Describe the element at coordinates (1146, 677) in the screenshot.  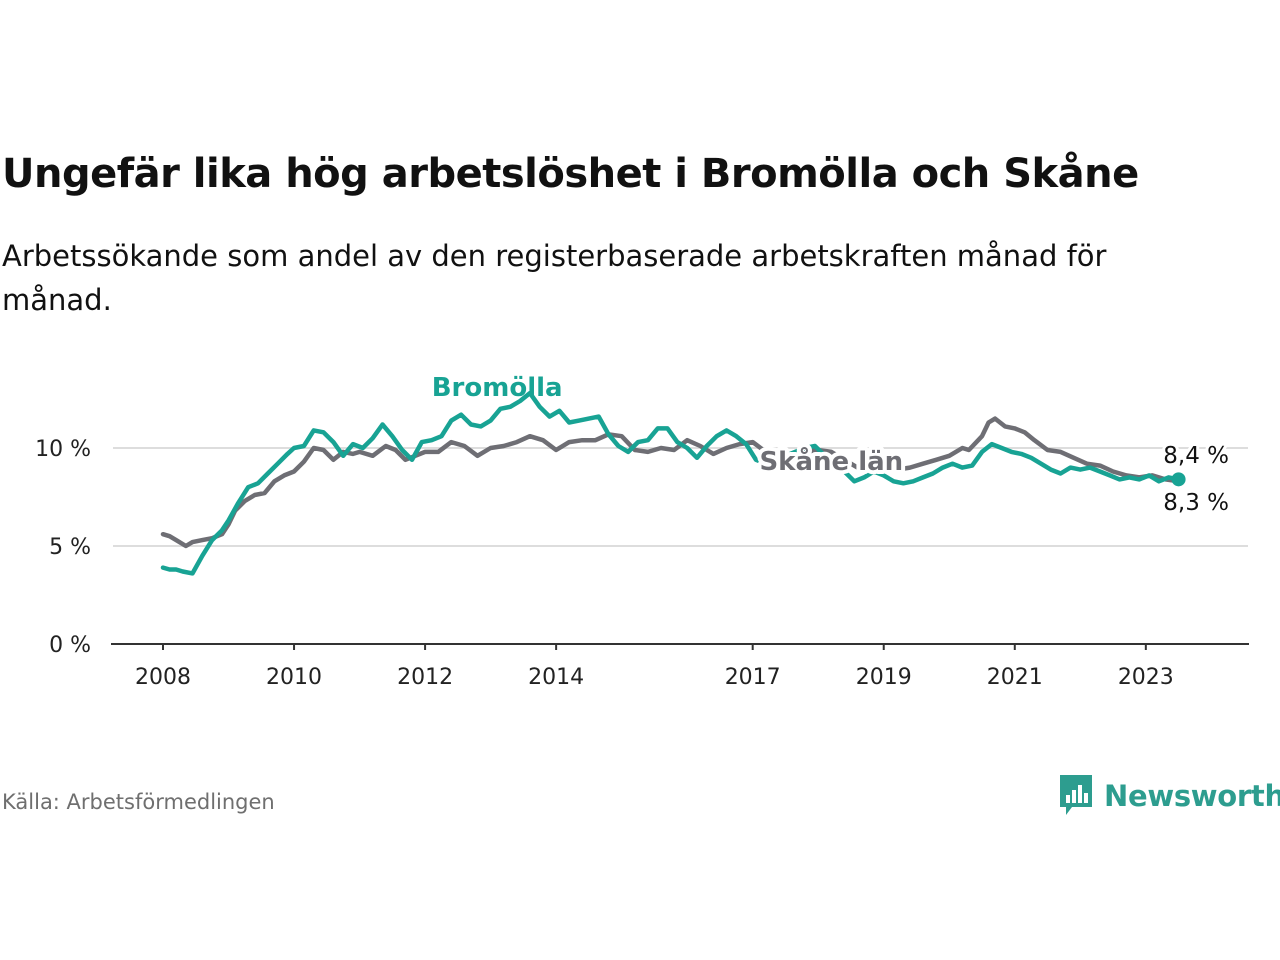
I see `x-tick-label: 2023` at that location.